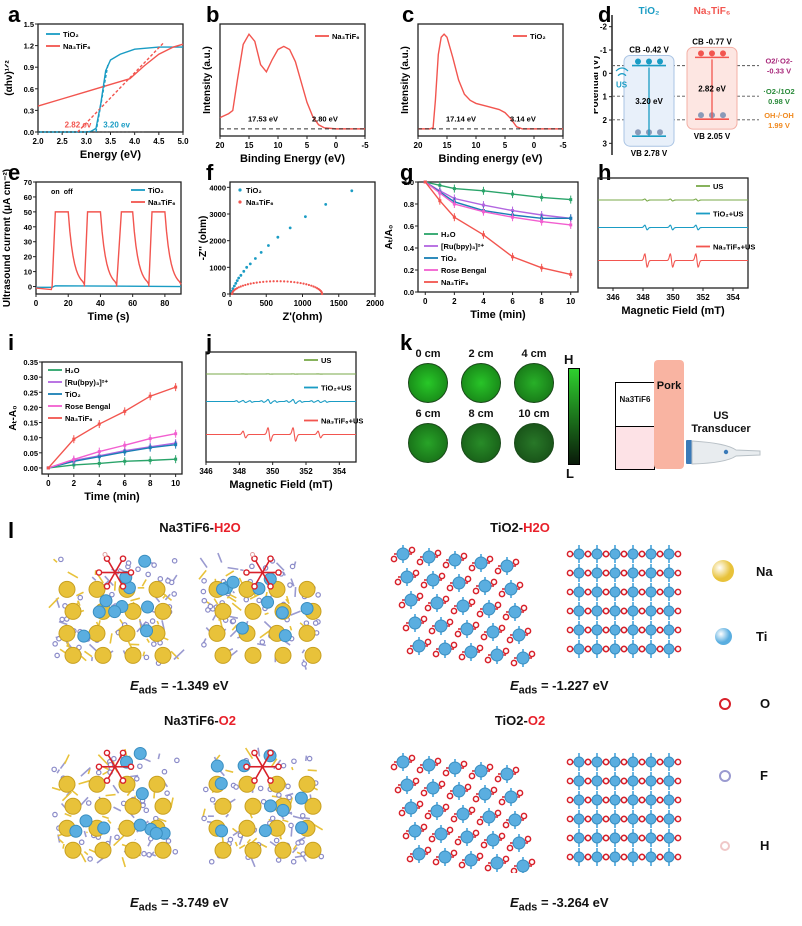 This screenshot has width=802, height=926. Describe the element at coordinates (649, 101) in the screenshot. I see `gap-label: 3.20 eV` at that location.